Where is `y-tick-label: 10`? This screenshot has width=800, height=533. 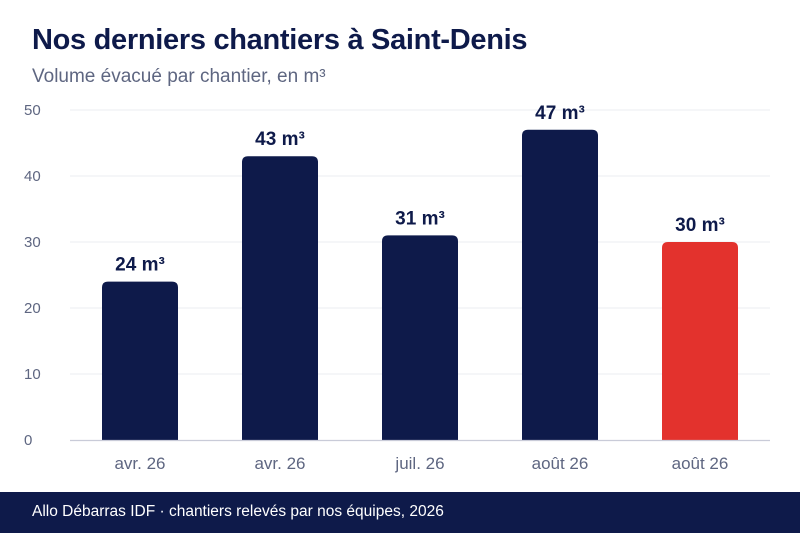 y-tick-label: 10 is located at coordinates (32, 374).